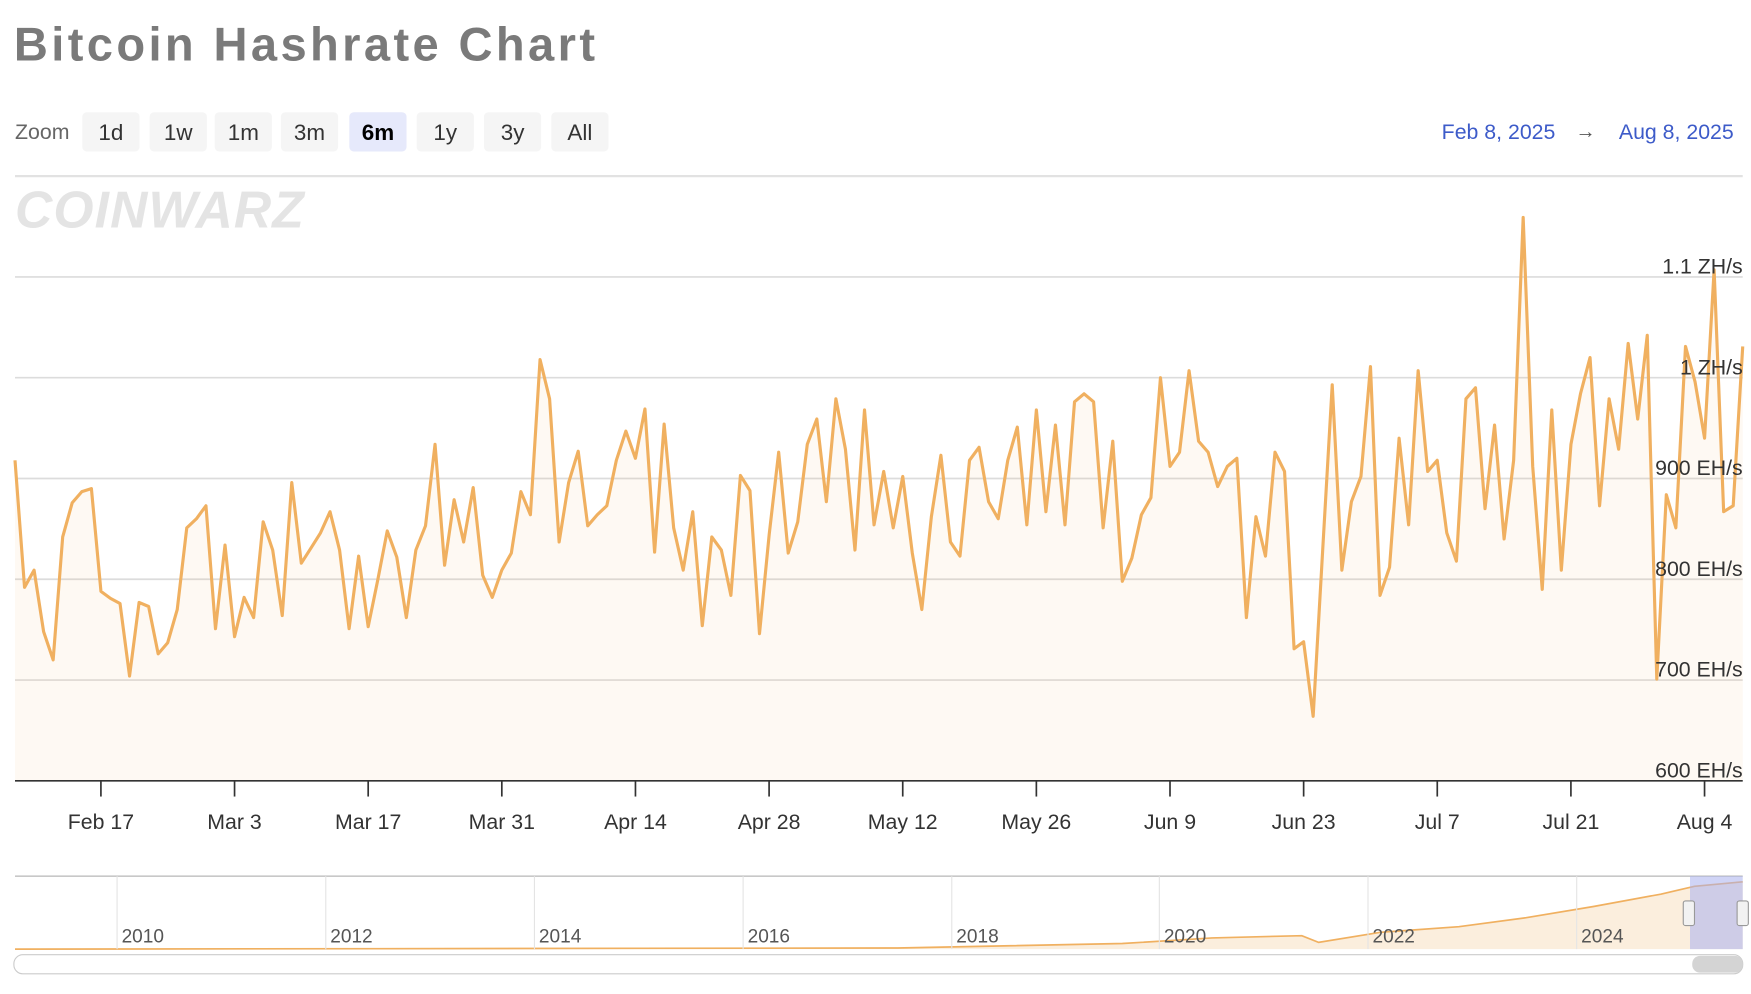 The height and width of the screenshot is (994, 1751). What do you see at coordinates (345, 132) in the screenshot?
I see `zoom-buttons: 1d 1w 1m 3m 6m 1y 3y All` at bounding box center [345, 132].